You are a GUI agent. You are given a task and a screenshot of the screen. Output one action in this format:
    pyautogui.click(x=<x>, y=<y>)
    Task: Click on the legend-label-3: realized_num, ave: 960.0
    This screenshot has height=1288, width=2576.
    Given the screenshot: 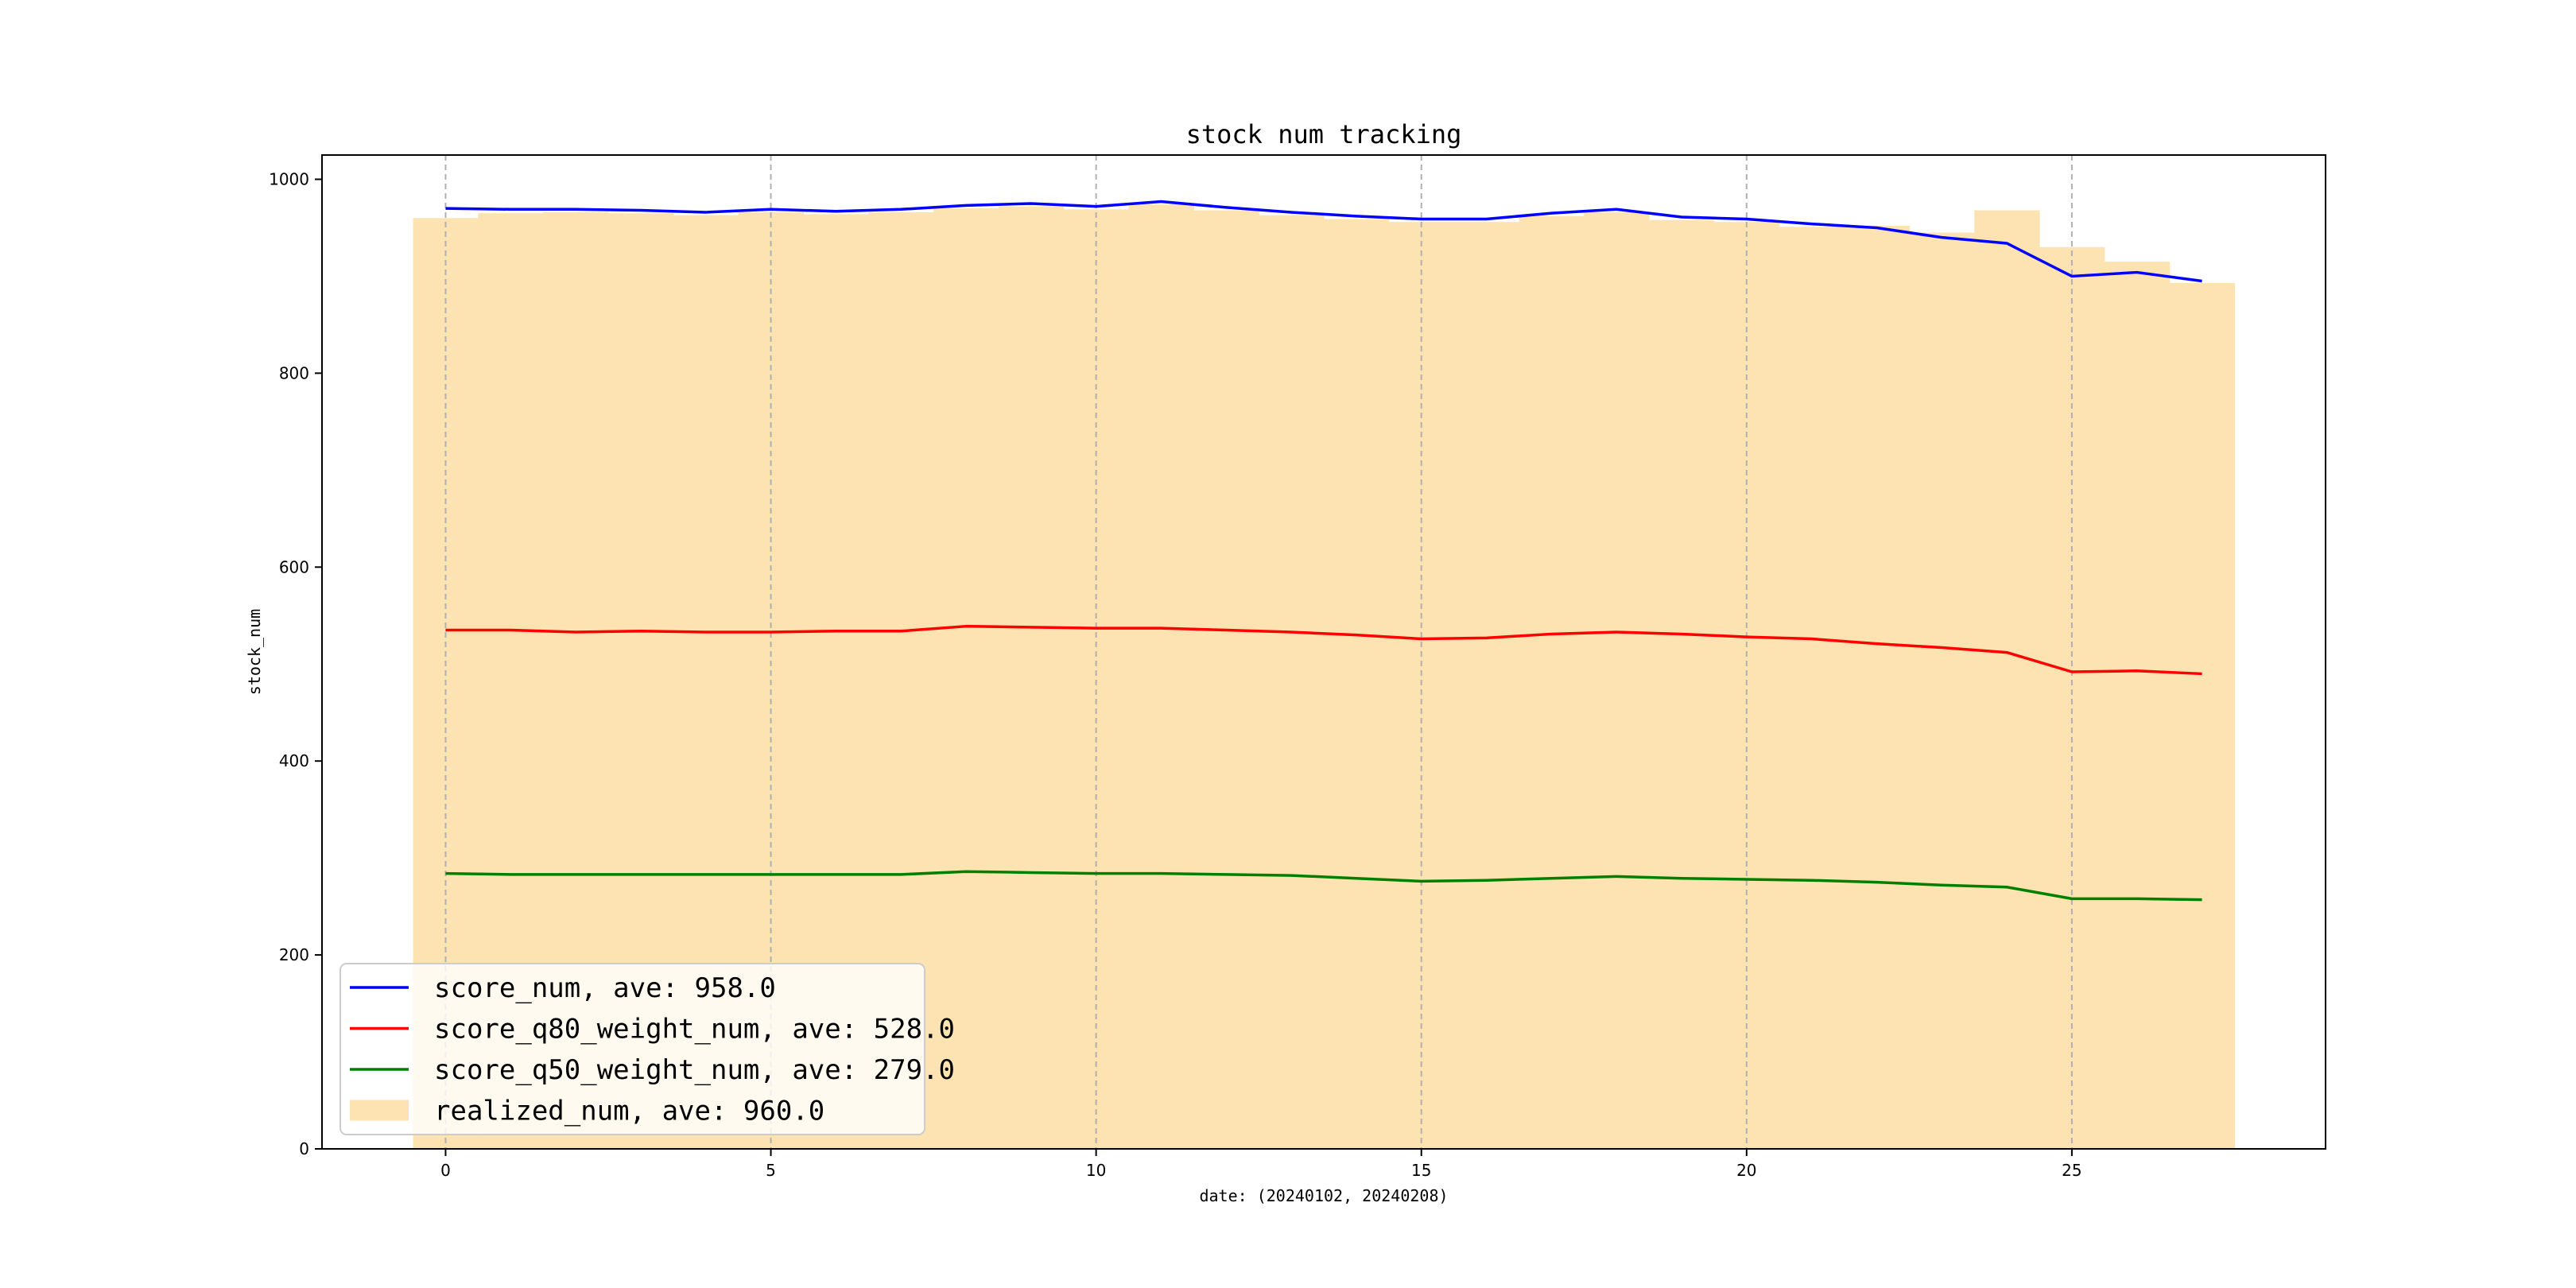 What is the action you would take?
    pyautogui.click(x=629, y=1111)
    